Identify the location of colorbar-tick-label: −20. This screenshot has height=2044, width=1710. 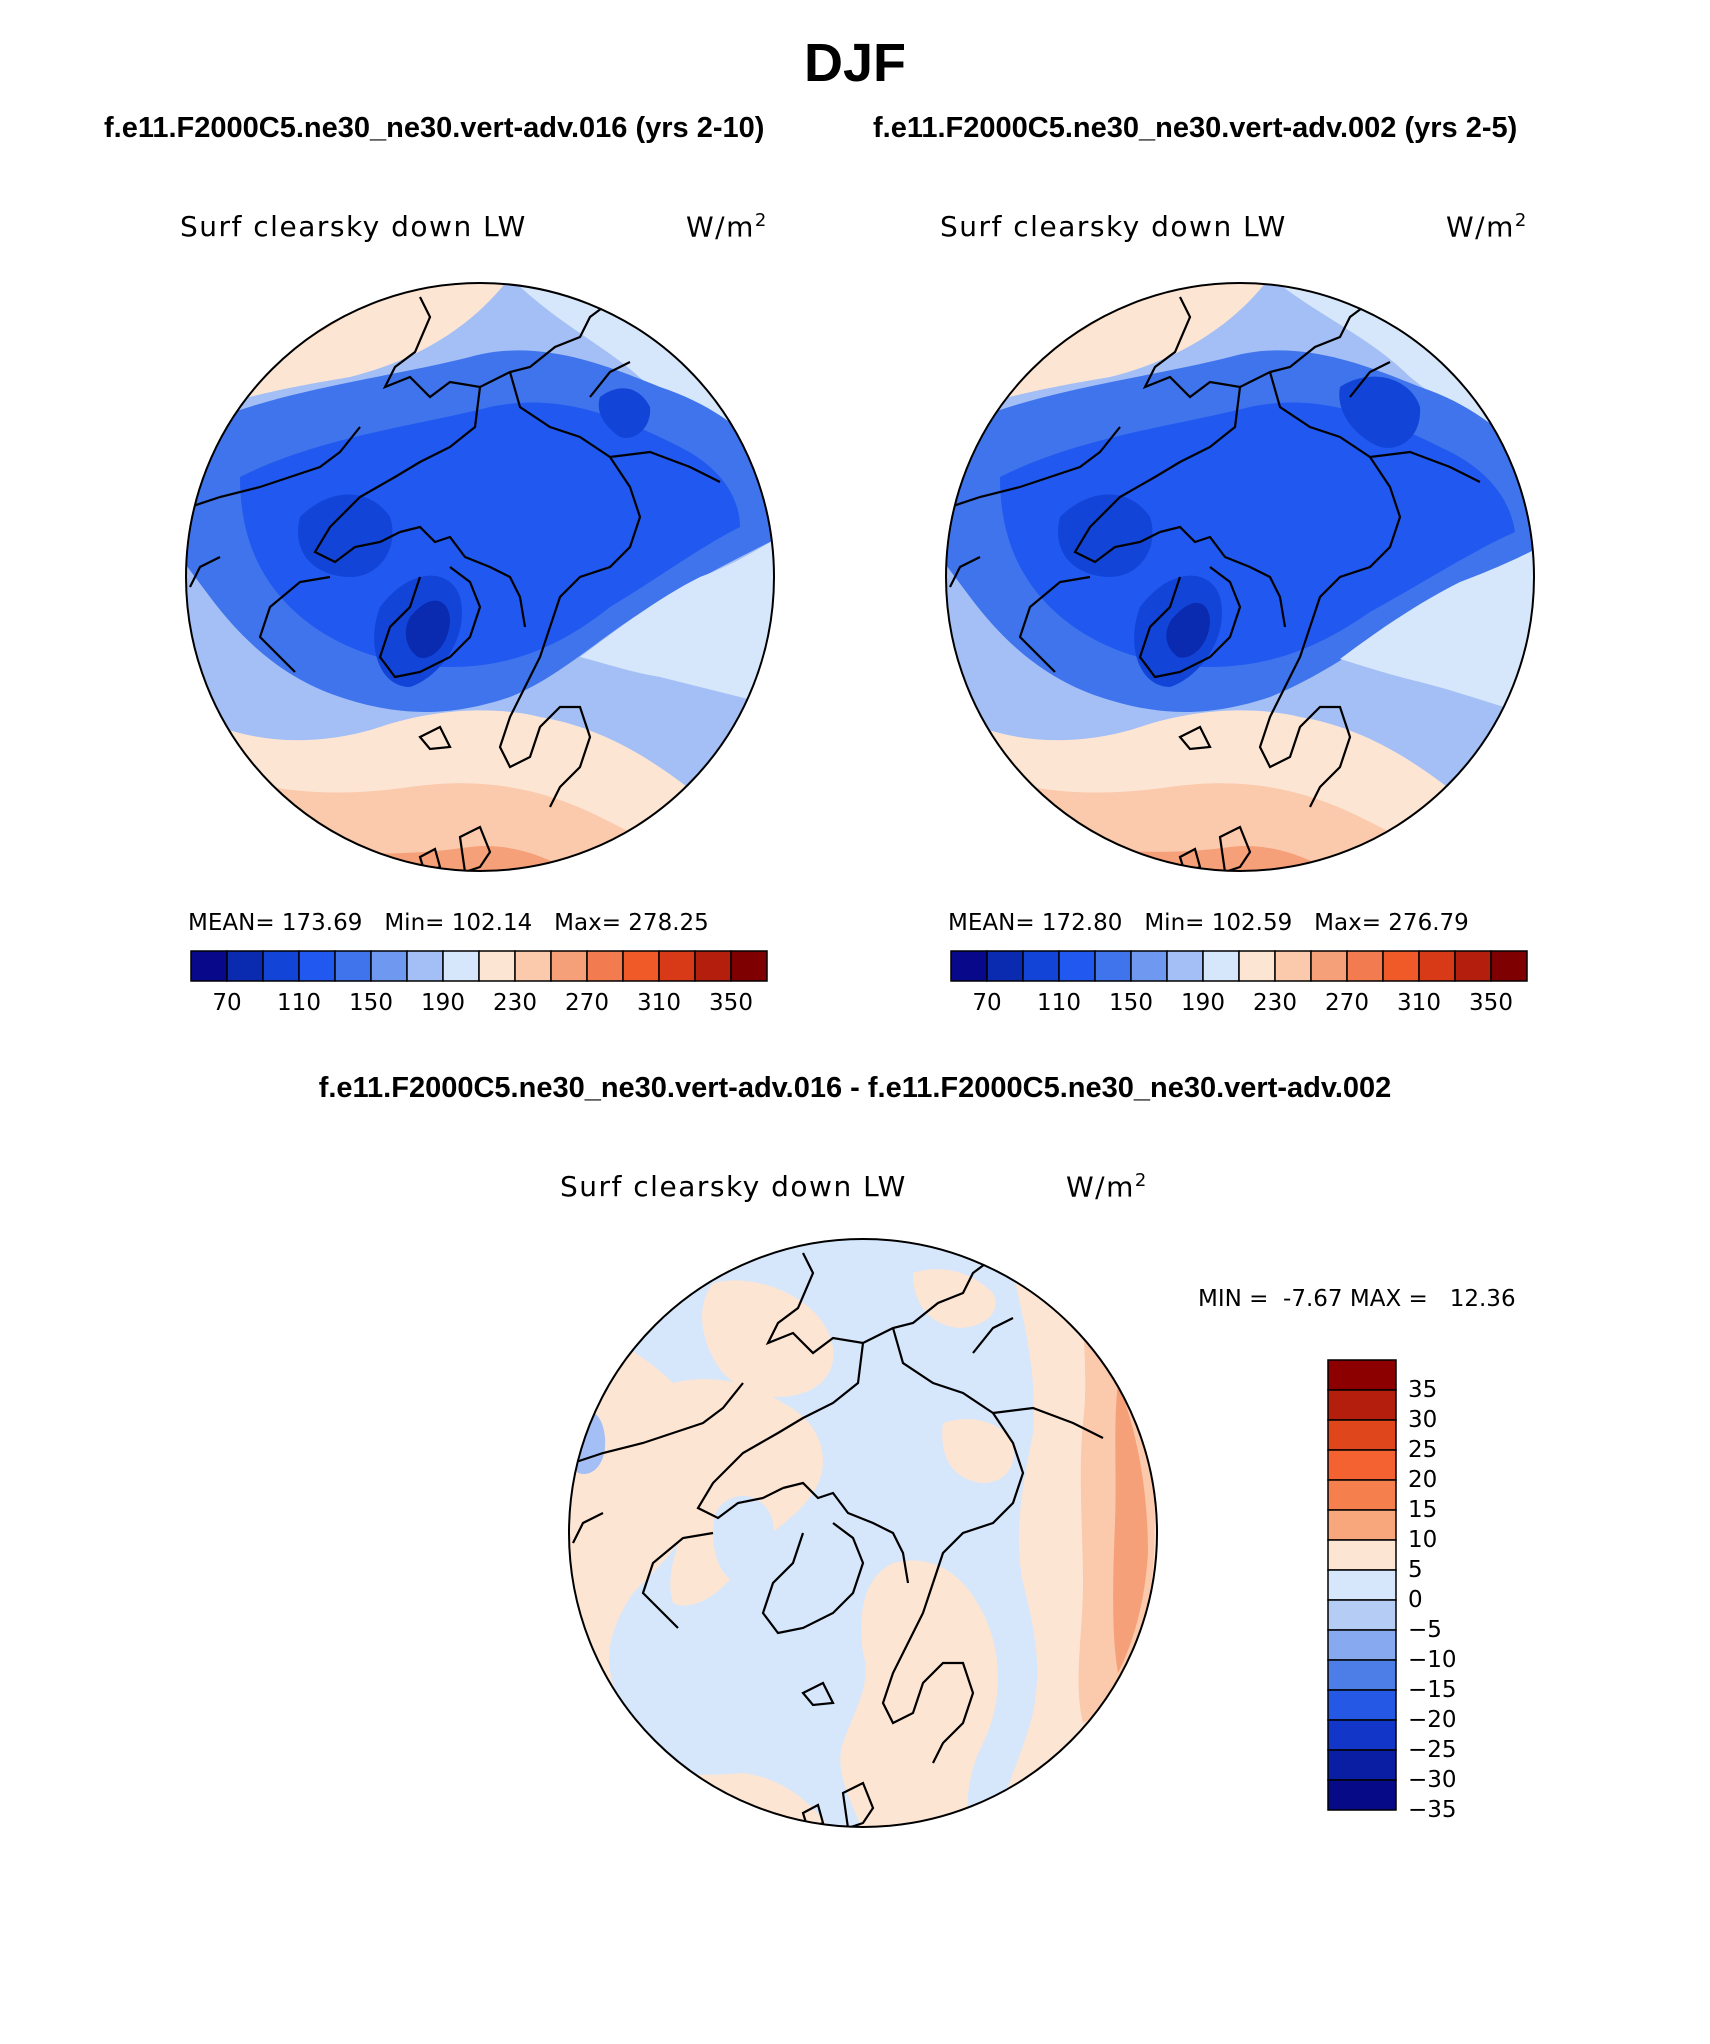
(1432, 1720).